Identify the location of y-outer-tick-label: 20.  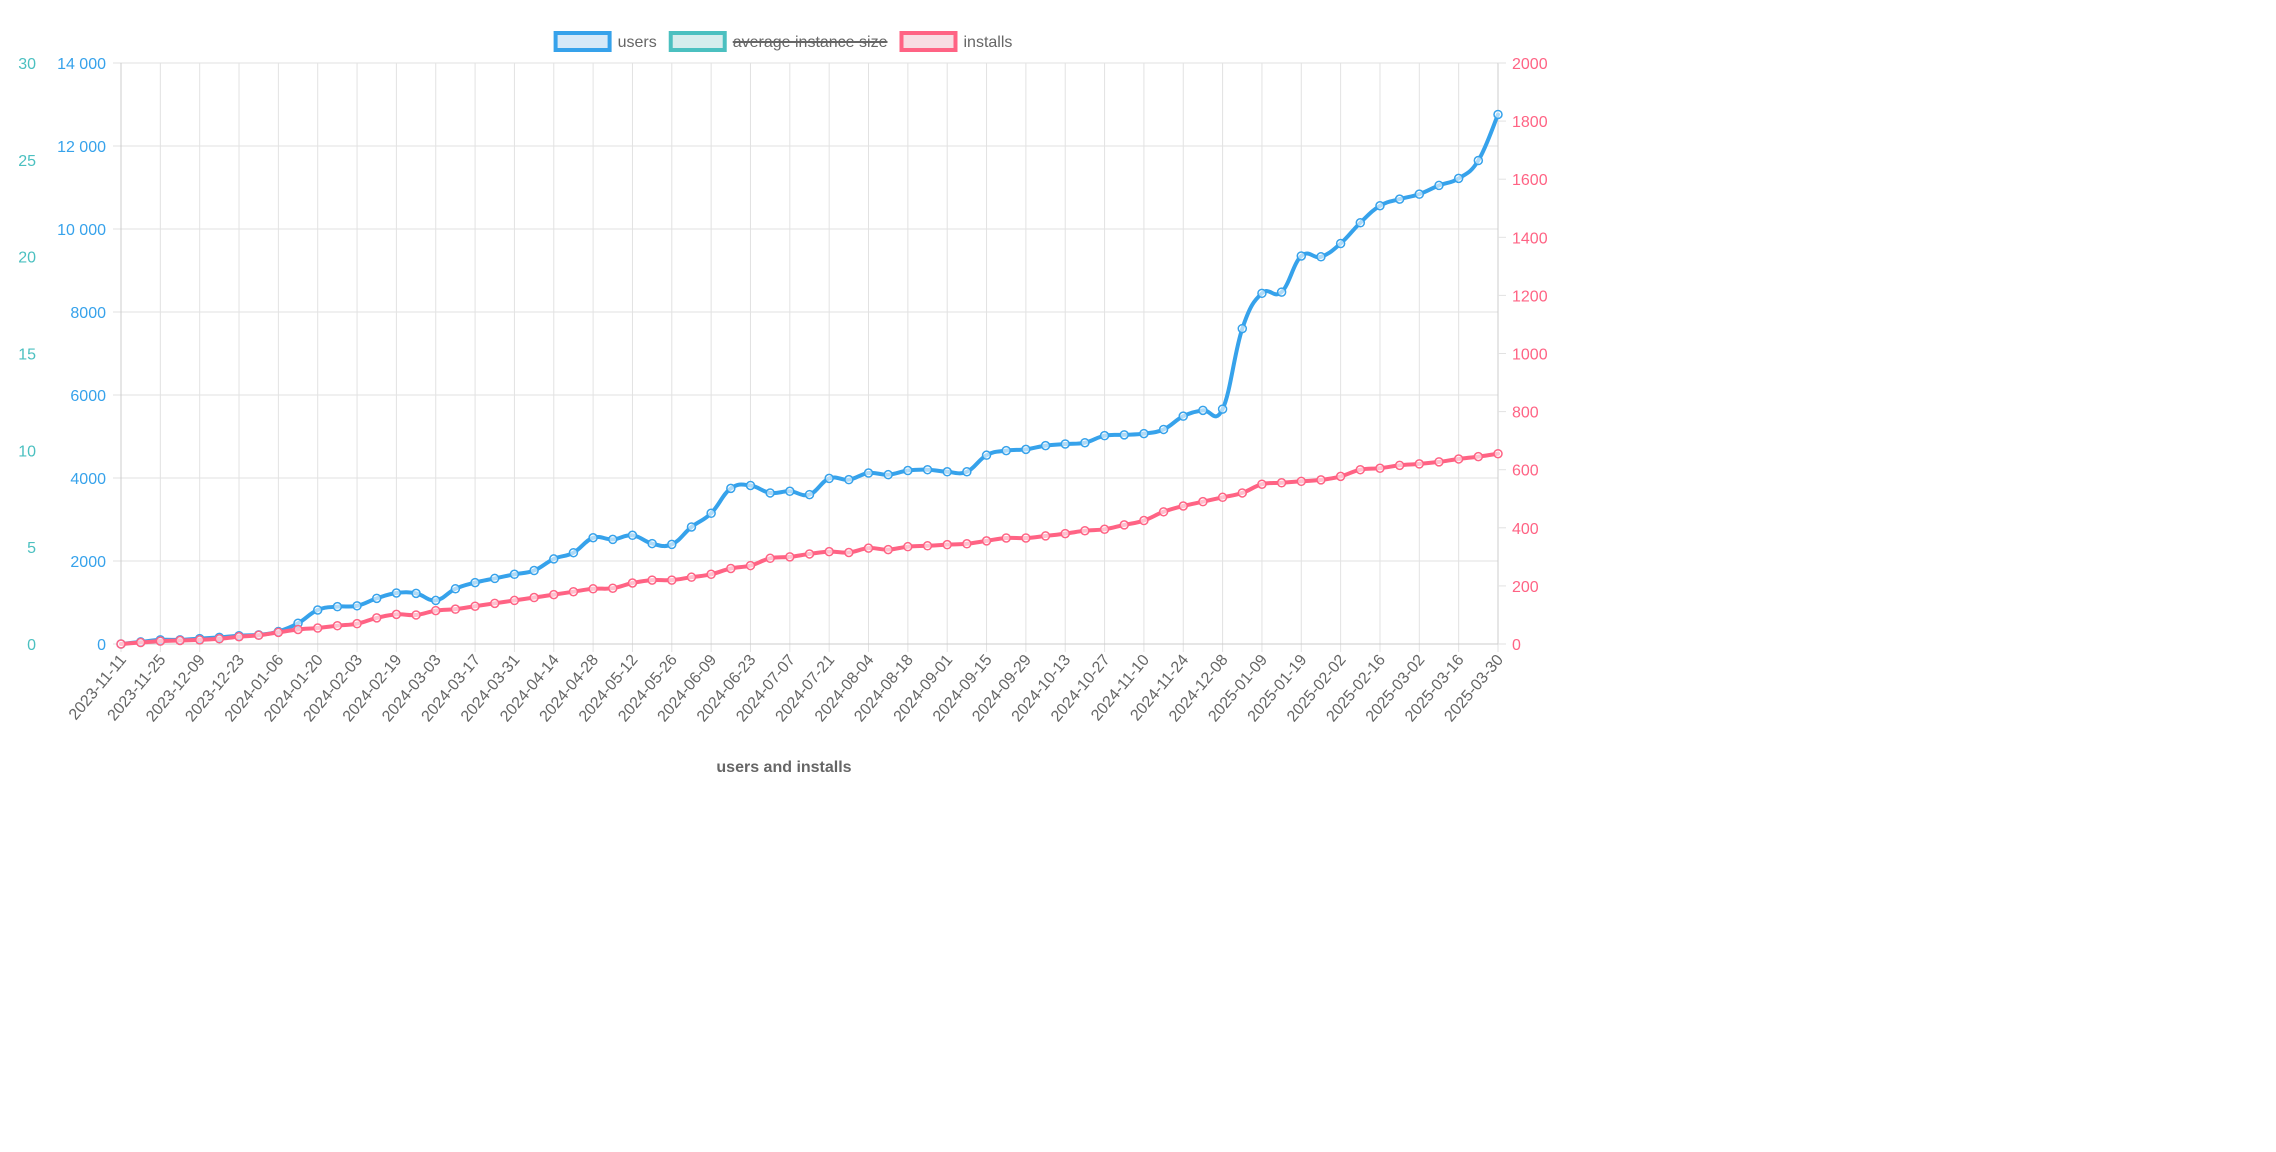
(27, 258).